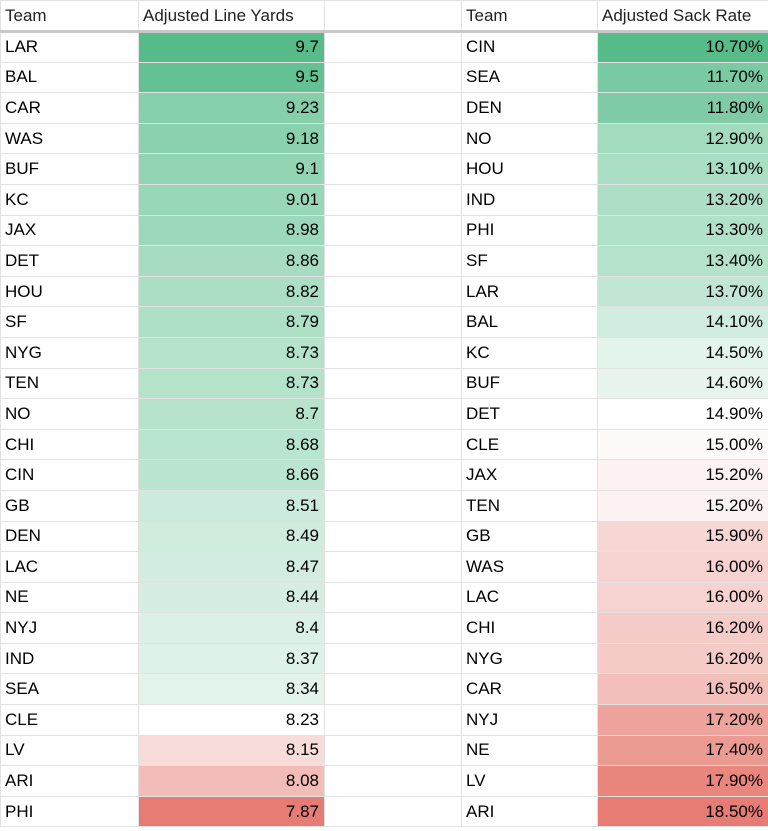 Image resolution: width=768 pixels, height=831 pixels. I want to click on team-a-cell: WAS, so click(69, 138).